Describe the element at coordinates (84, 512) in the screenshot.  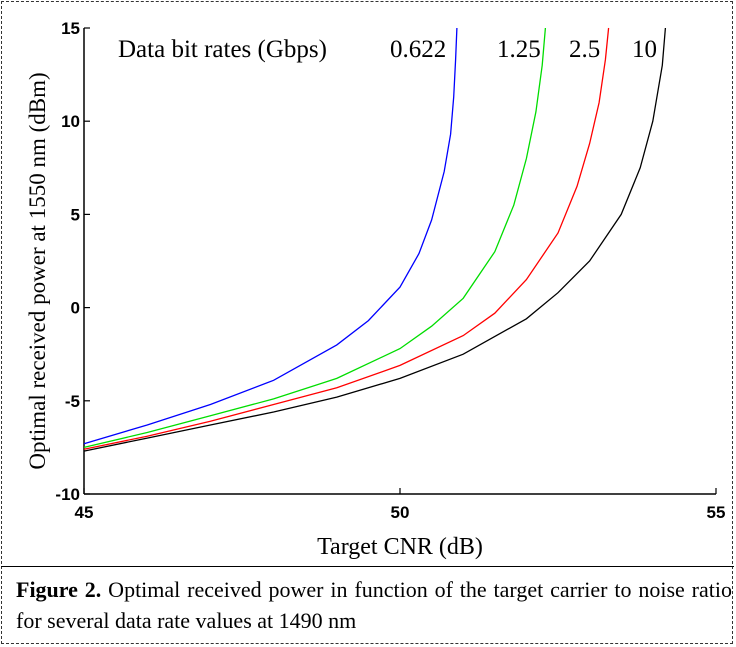
I see `x-tick-label: 45` at that location.